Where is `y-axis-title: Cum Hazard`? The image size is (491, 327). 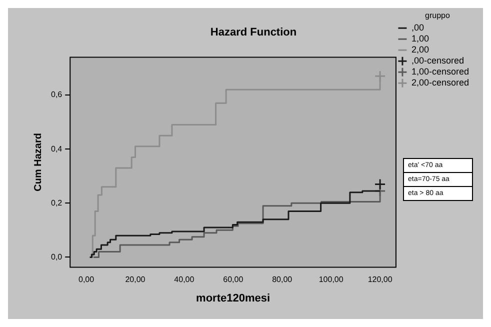 y-axis-title: Cum Hazard is located at coordinates (38, 162).